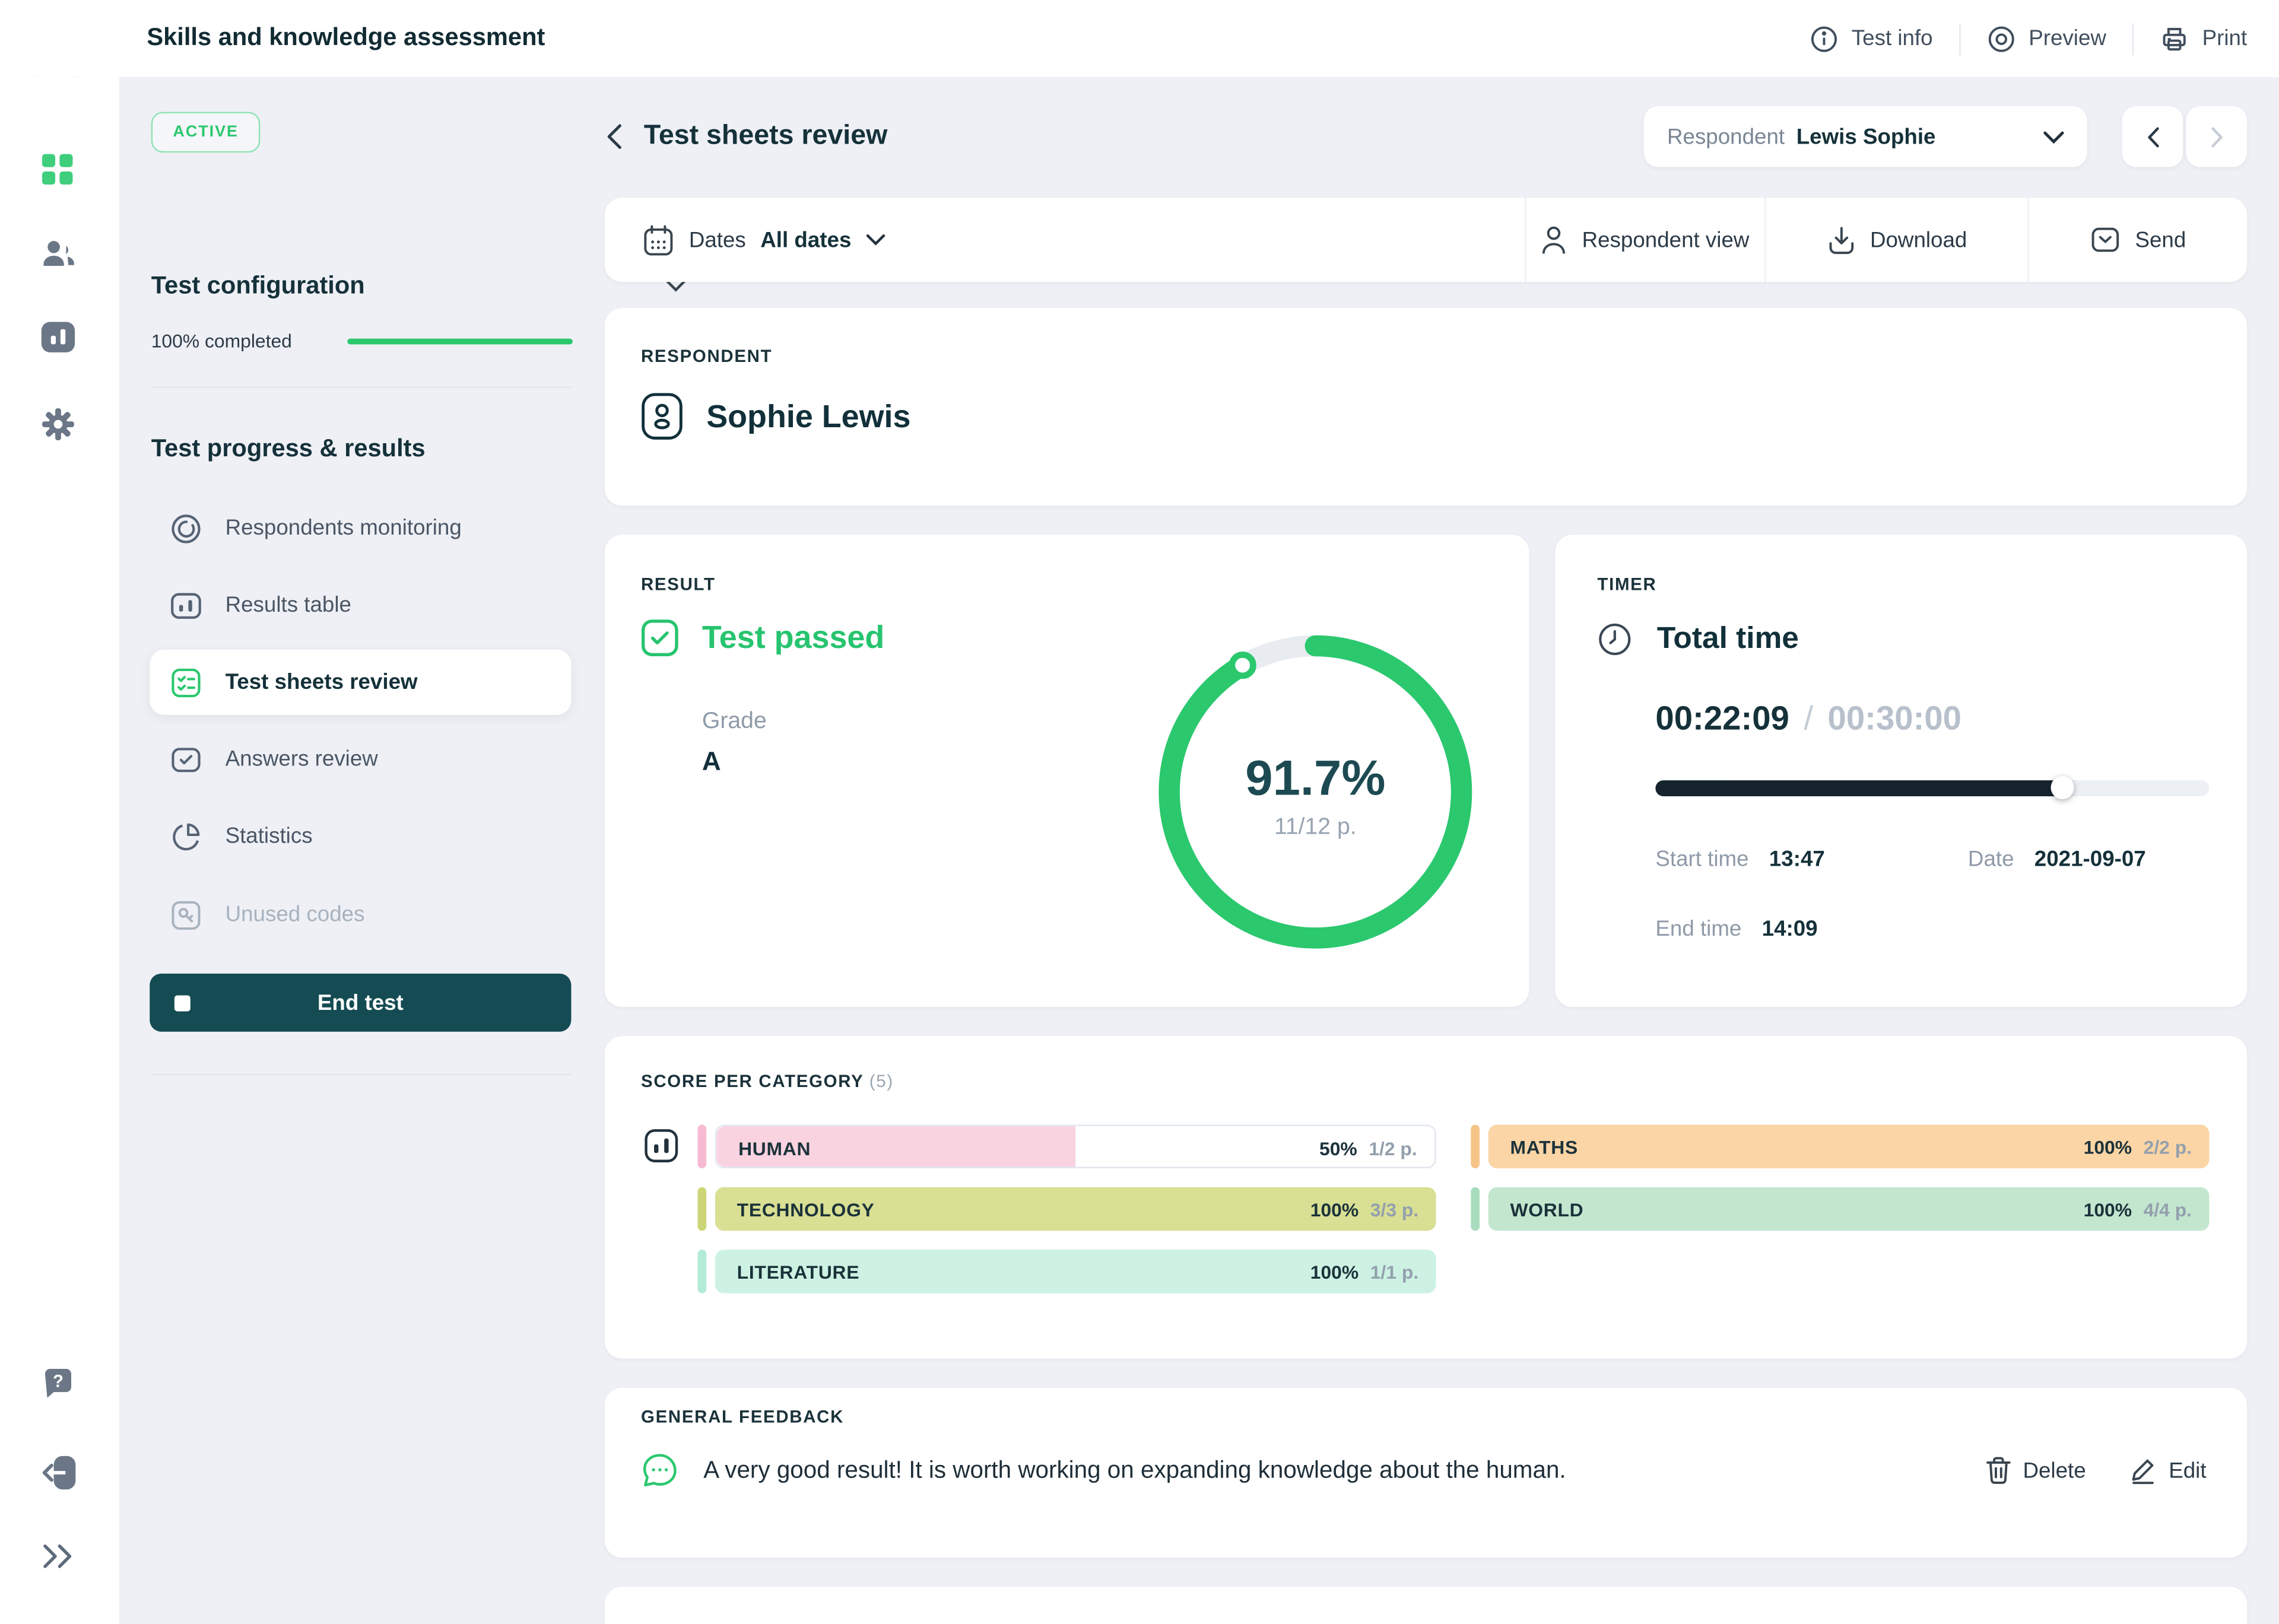  I want to click on end-time-label: End time, so click(1698, 929).